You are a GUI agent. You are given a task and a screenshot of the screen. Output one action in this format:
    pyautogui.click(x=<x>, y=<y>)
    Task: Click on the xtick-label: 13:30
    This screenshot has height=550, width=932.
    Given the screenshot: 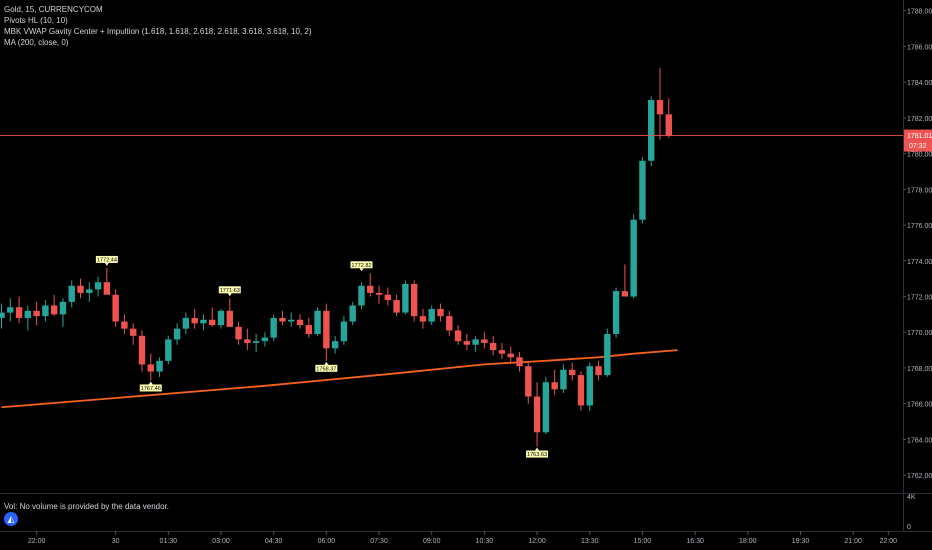 What is the action you would take?
    pyautogui.click(x=590, y=541)
    